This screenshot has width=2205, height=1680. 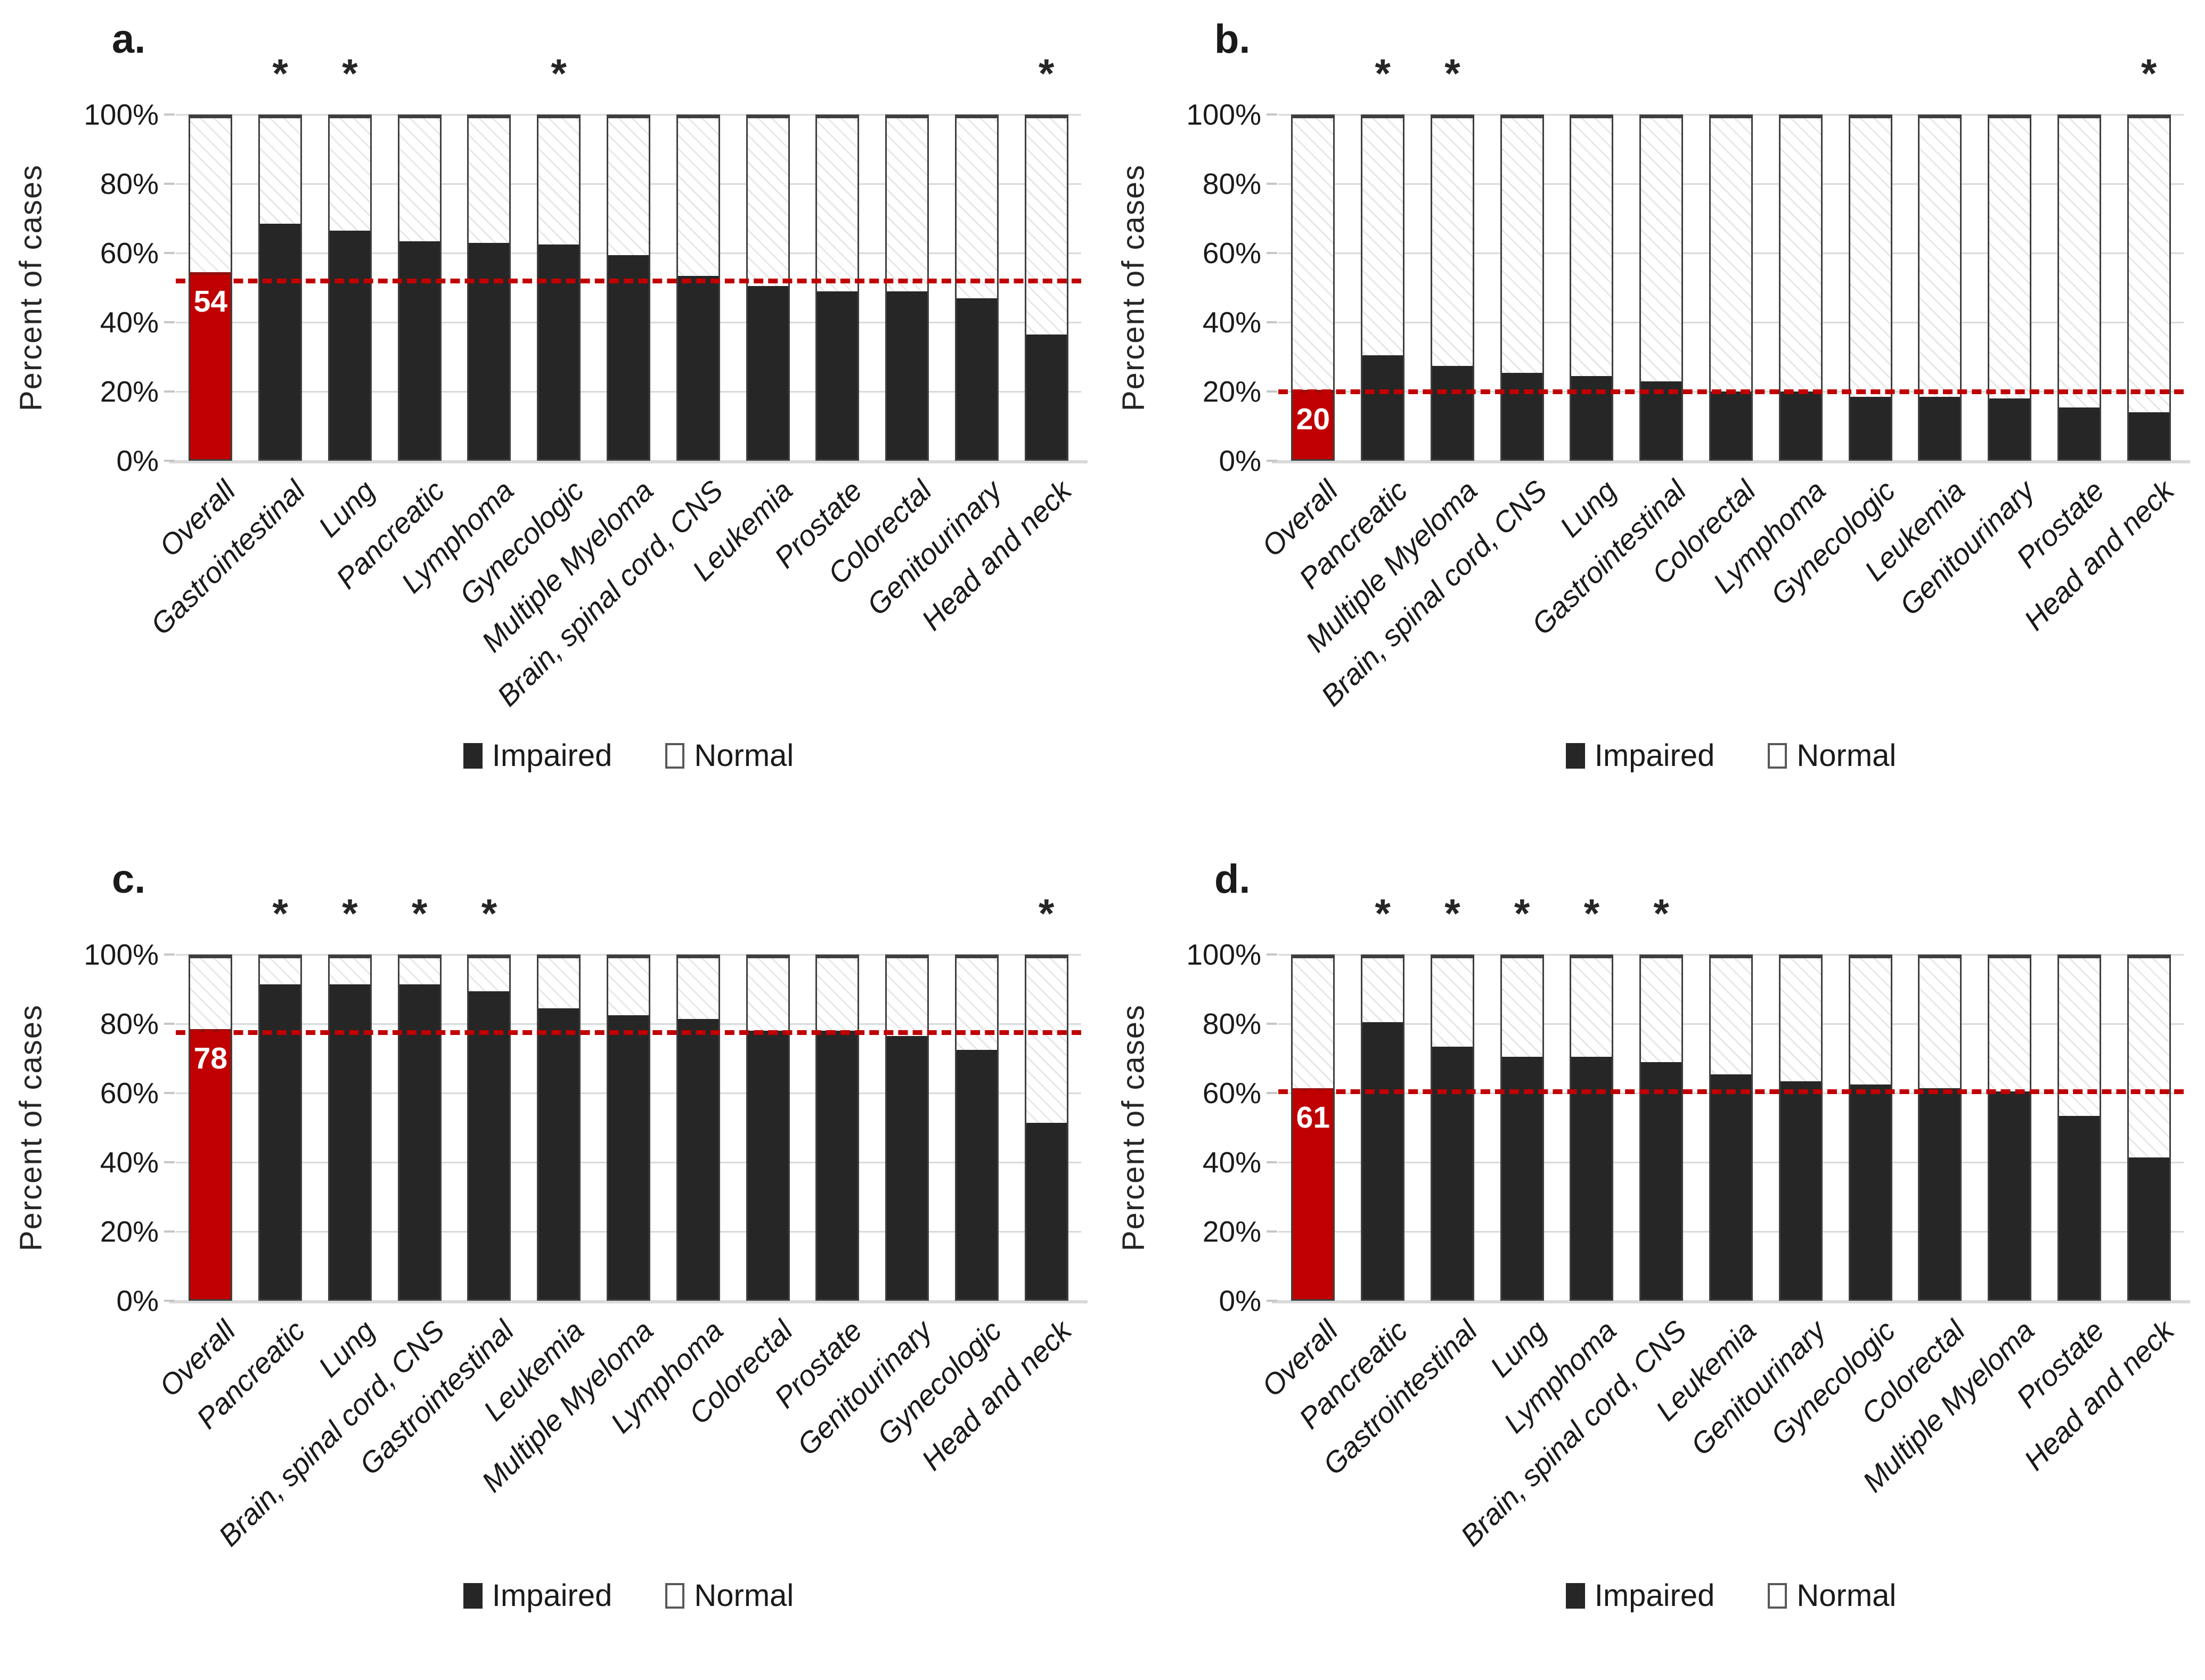 What do you see at coordinates (1313, 1117) in the screenshot?
I see `overall-value-label: 61` at bounding box center [1313, 1117].